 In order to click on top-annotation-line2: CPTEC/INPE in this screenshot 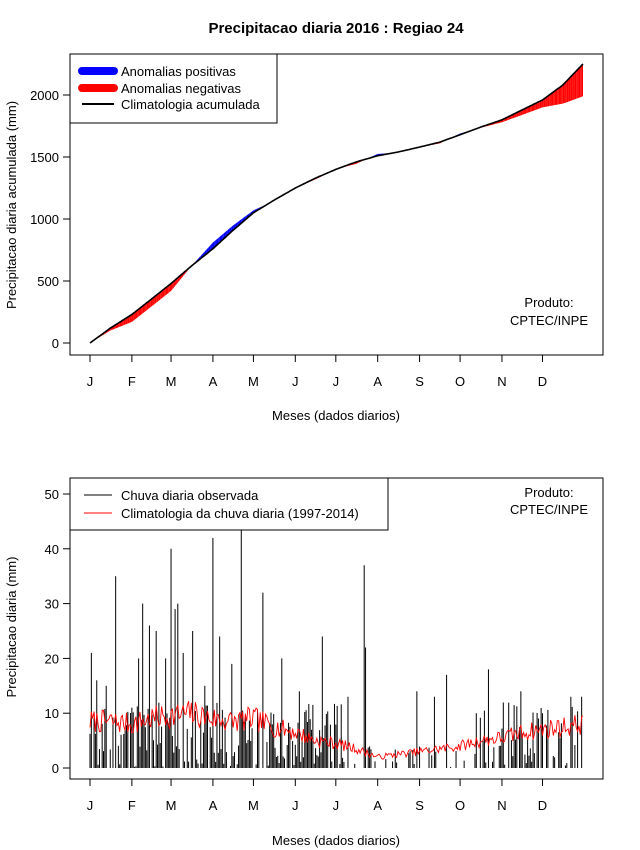, I will do `click(549, 320)`.